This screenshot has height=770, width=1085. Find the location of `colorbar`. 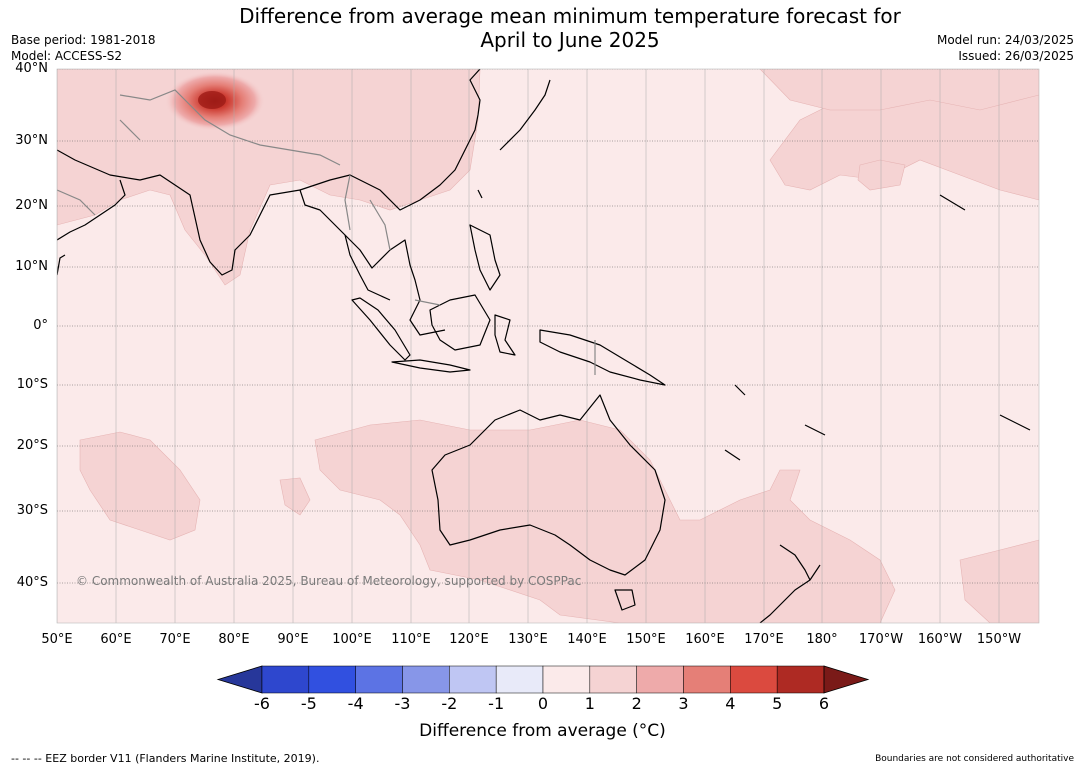

colorbar is located at coordinates (543, 679).